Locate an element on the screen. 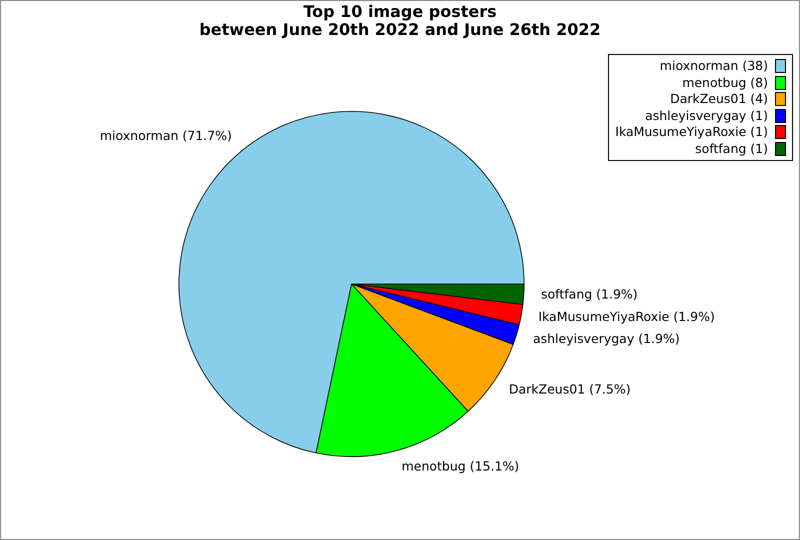 This screenshot has height=540, width=800. legend-label: ashleyisverygay (1) is located at coordinates (706, 116).